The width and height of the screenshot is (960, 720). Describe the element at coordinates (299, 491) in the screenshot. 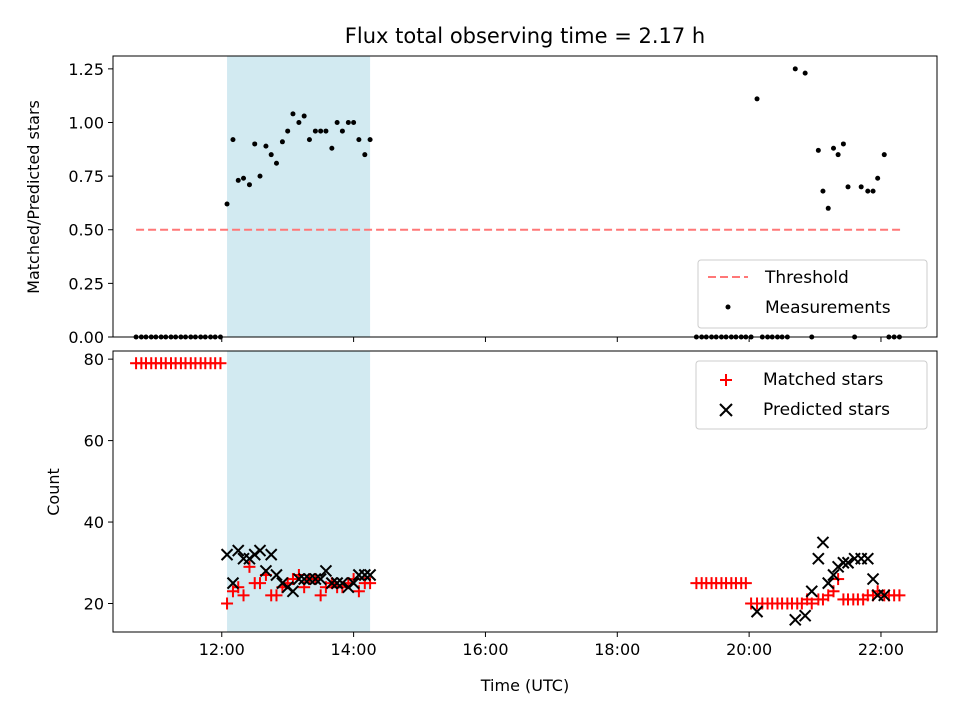

I see `bottom-highlight-span` at that location.